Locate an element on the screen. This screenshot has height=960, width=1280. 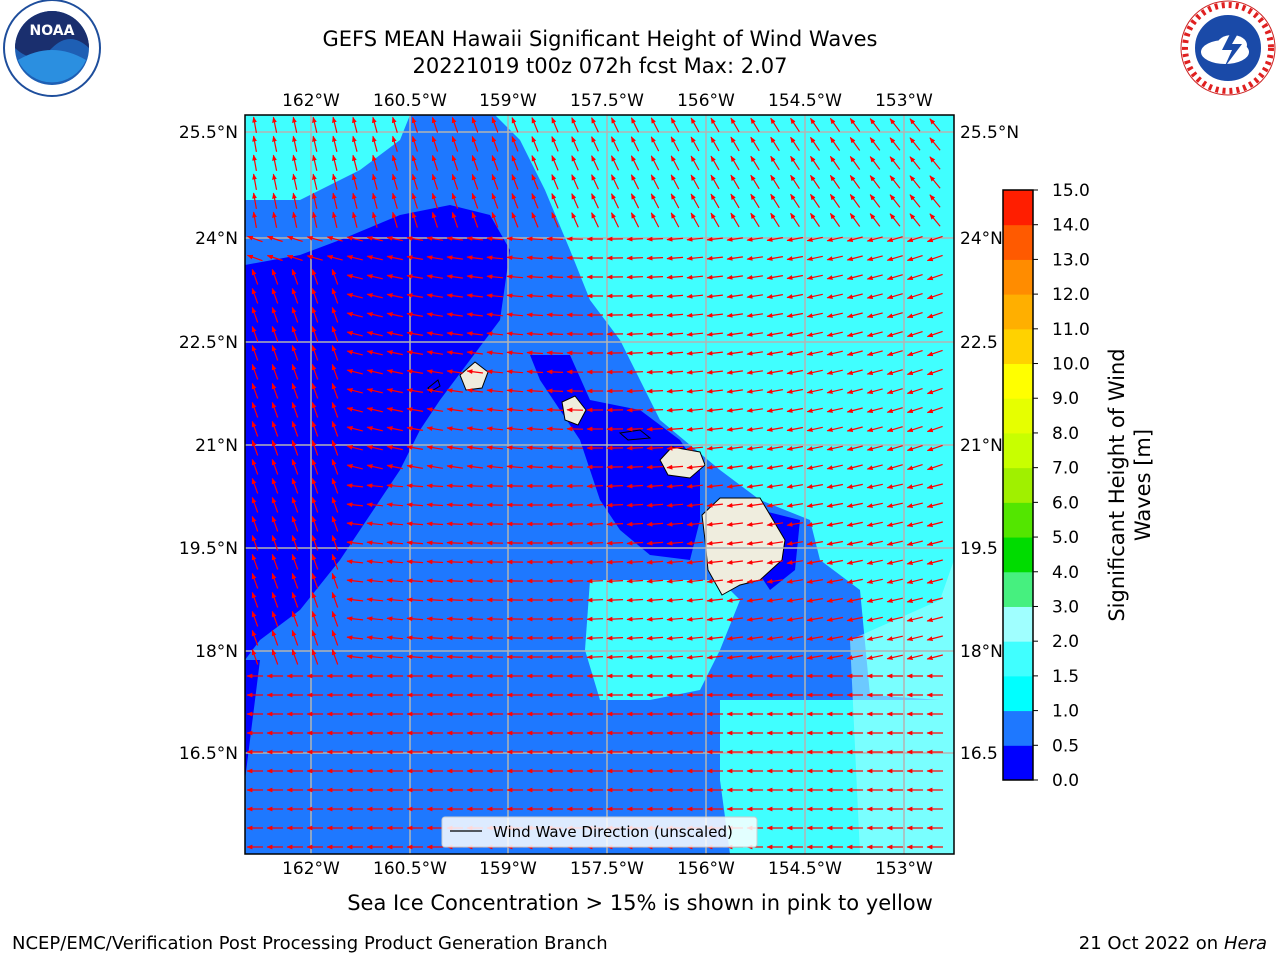
colorbar-tick-label: 0.0 is located at coordinates (1065, 781).